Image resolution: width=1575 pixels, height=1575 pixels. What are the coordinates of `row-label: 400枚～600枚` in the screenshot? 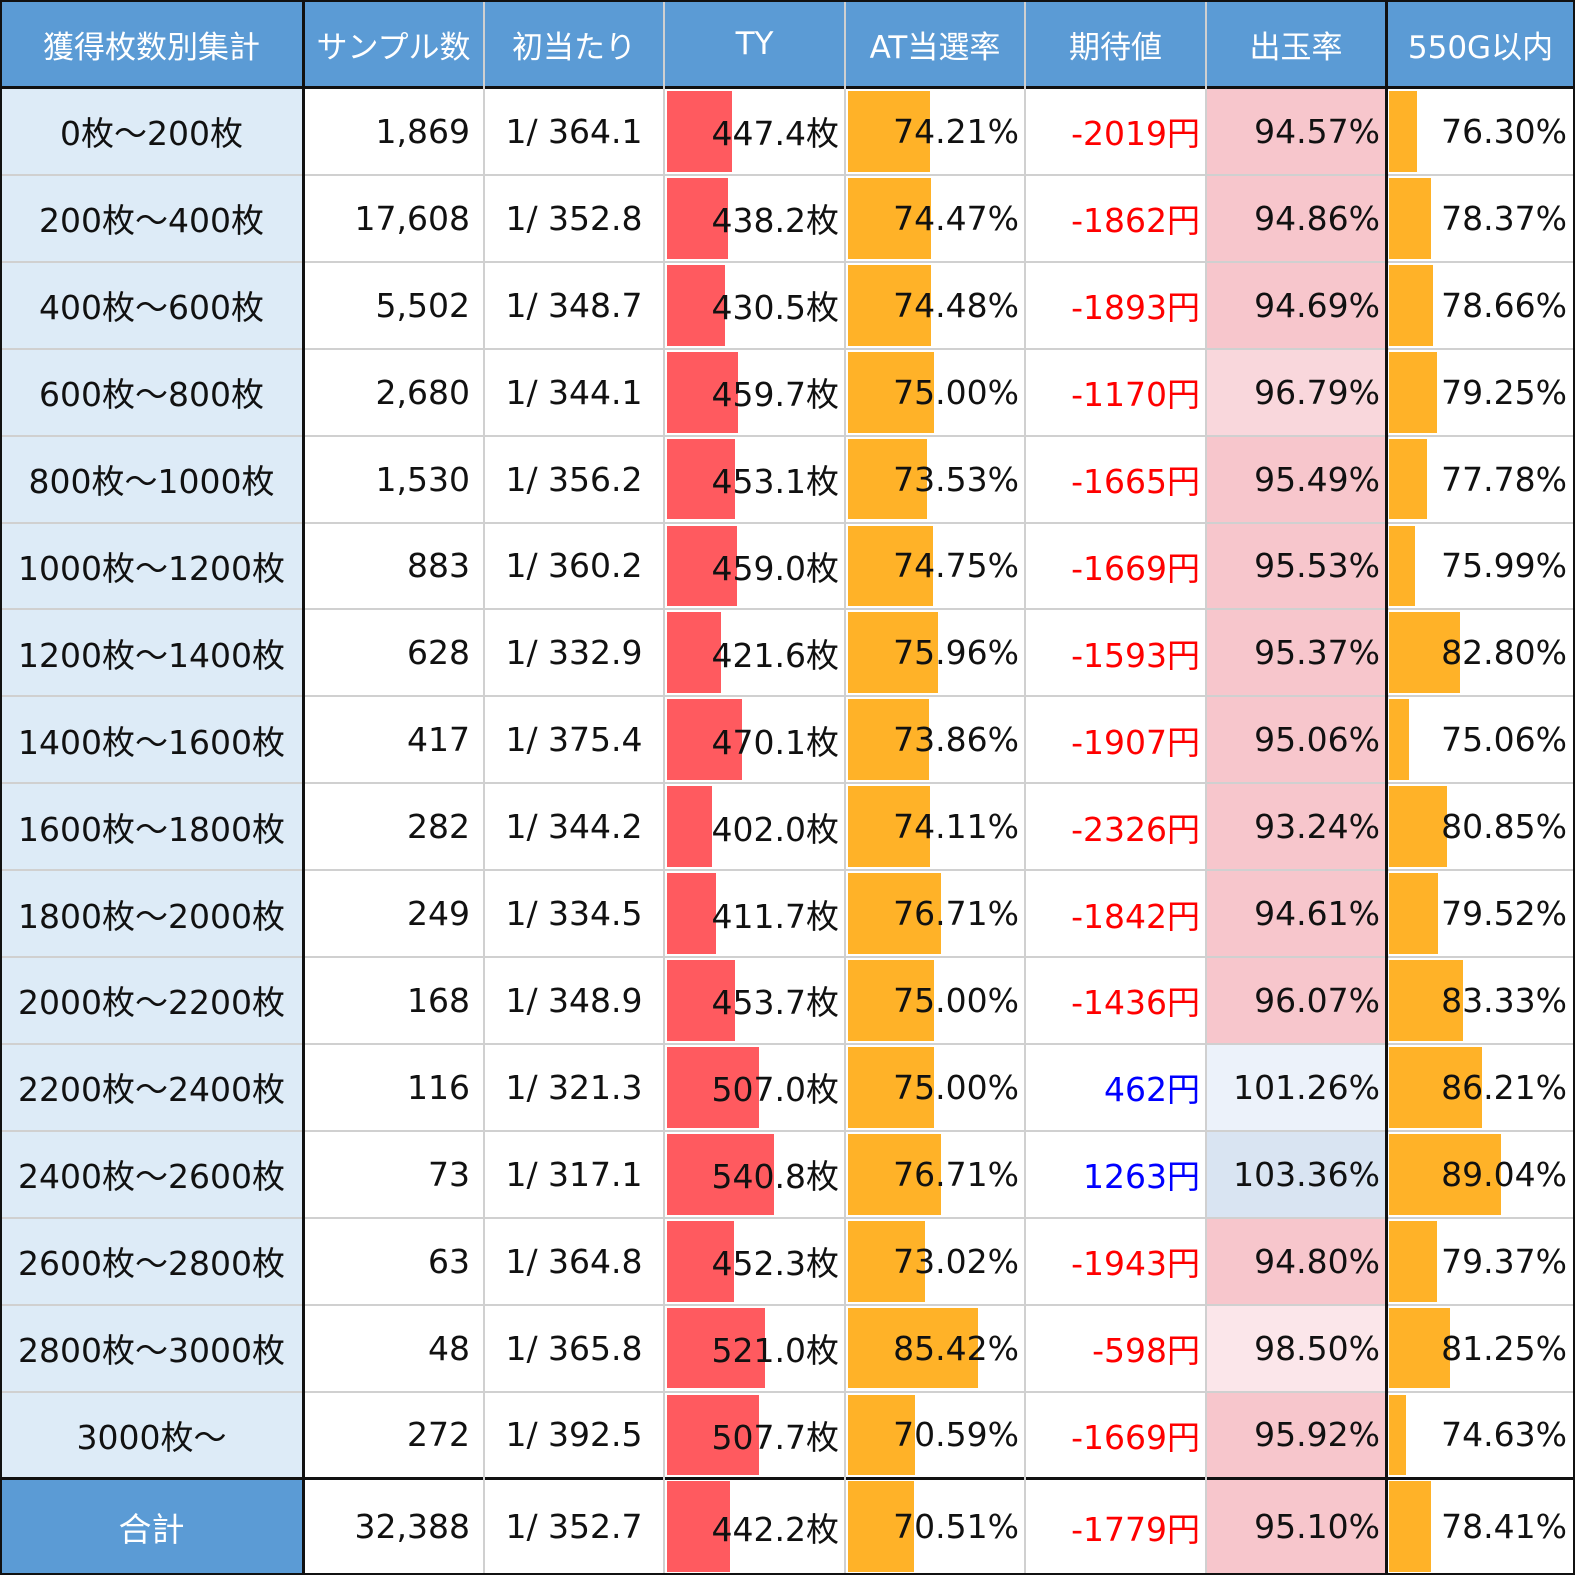 It's located at (151, 305).